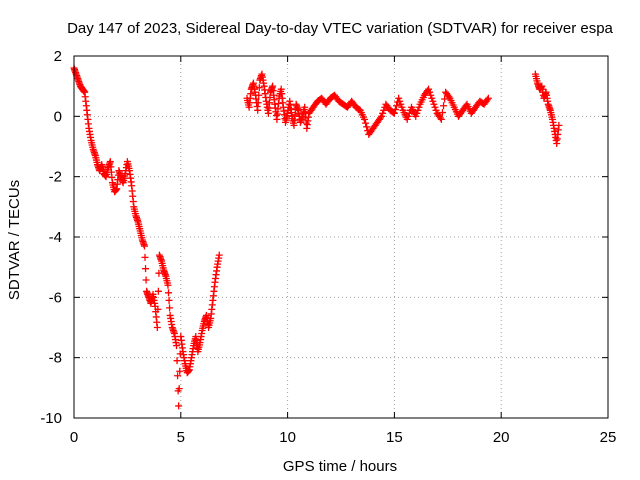 The image size is (640, 480). Describe the element at coordinates (181, 437) in the screenshot. I see `x-tick-label: 5` at that location.